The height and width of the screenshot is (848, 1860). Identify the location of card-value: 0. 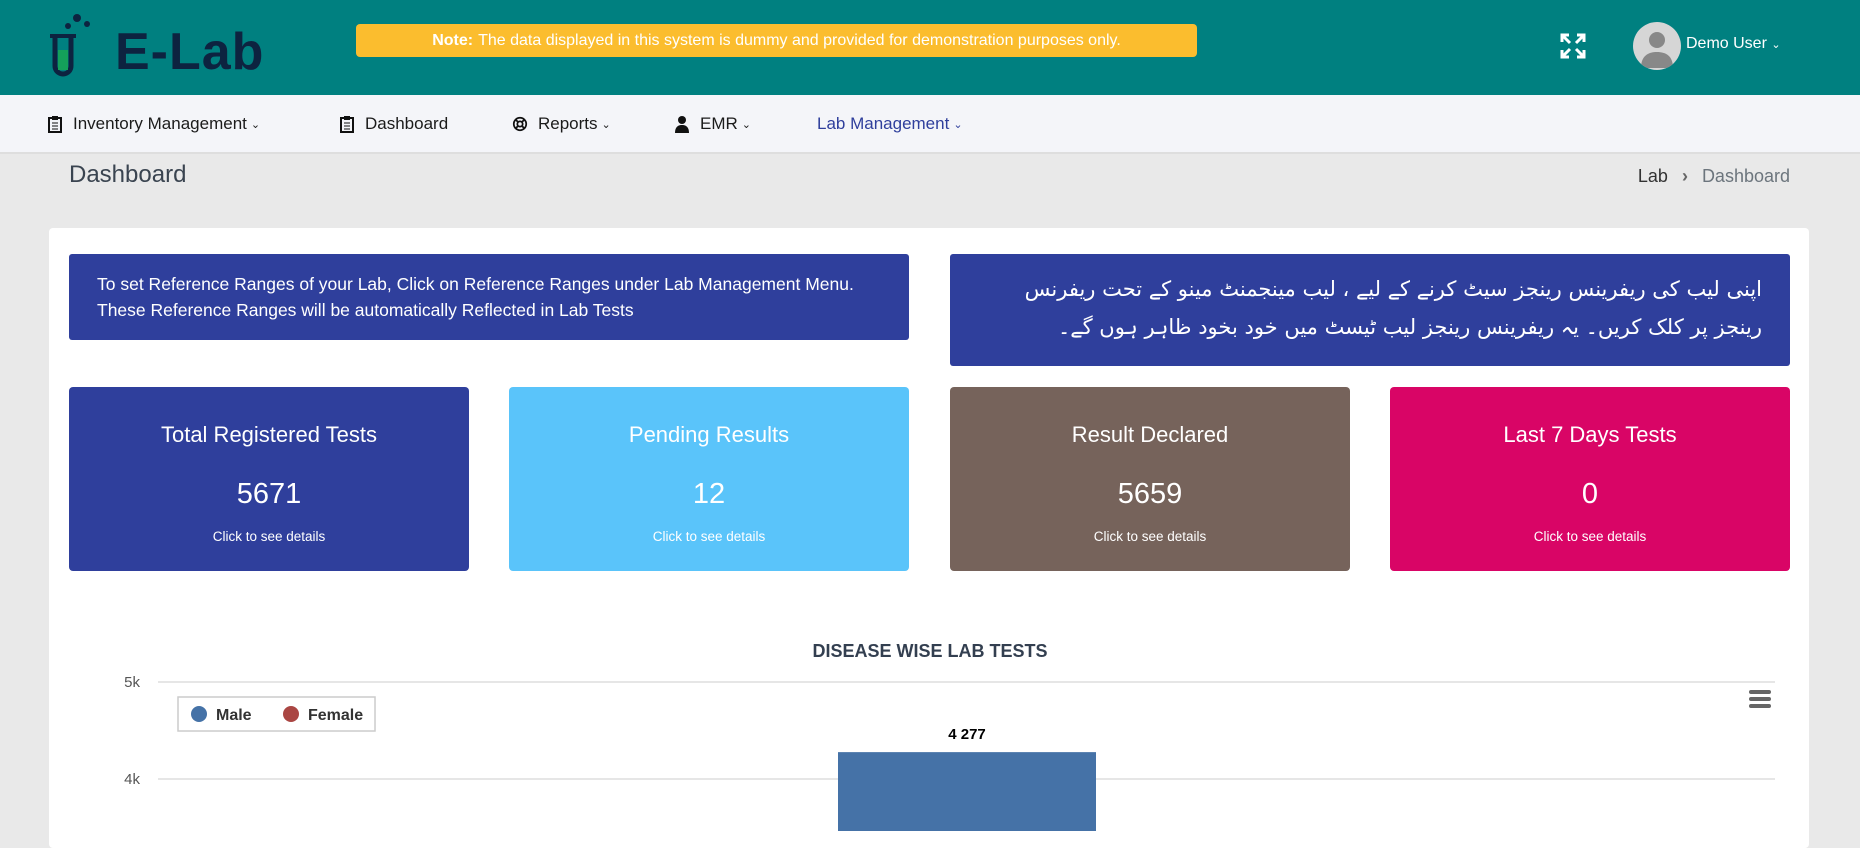
(1590, 494).